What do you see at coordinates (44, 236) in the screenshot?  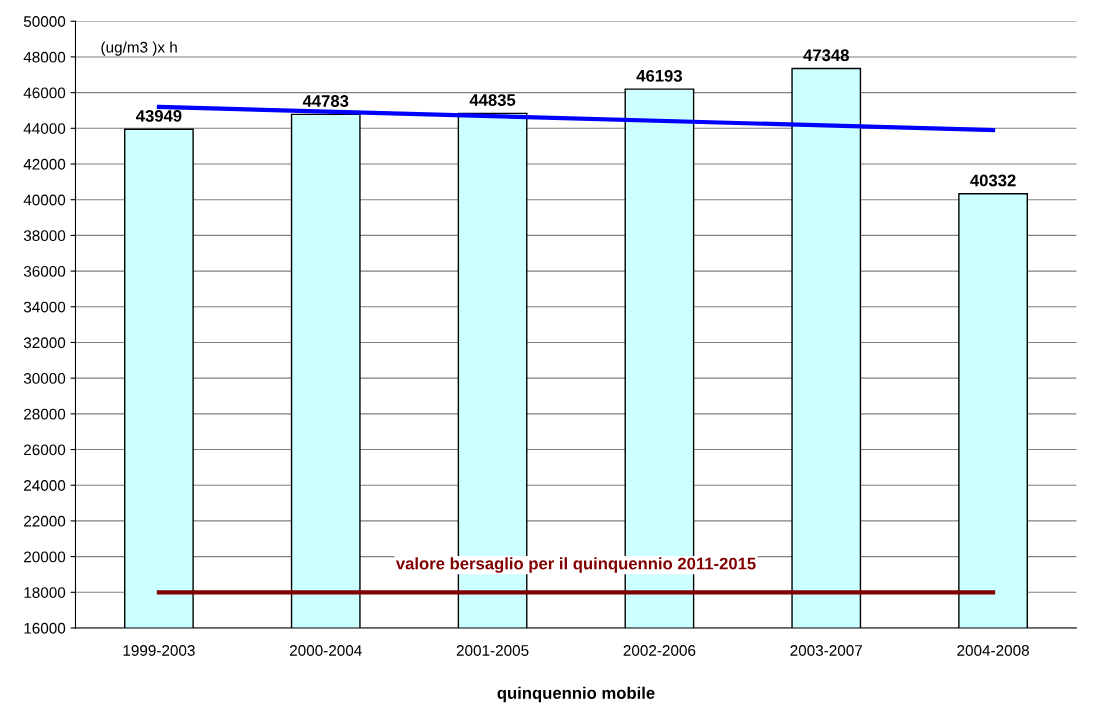 I see `y-tick-label: 38000` at bounding box center [44, 236].